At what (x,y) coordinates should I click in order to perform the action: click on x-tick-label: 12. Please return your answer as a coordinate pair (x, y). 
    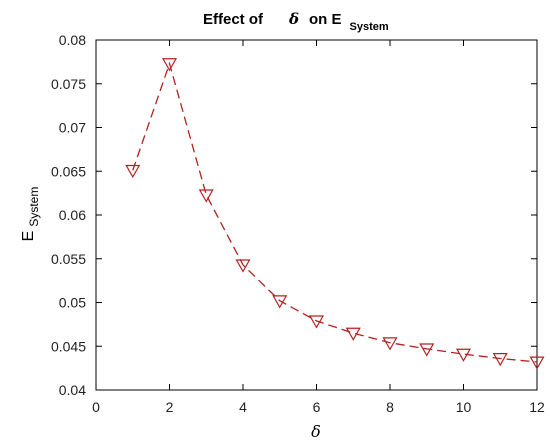
    Looking at the image, I should click on (537, 407).